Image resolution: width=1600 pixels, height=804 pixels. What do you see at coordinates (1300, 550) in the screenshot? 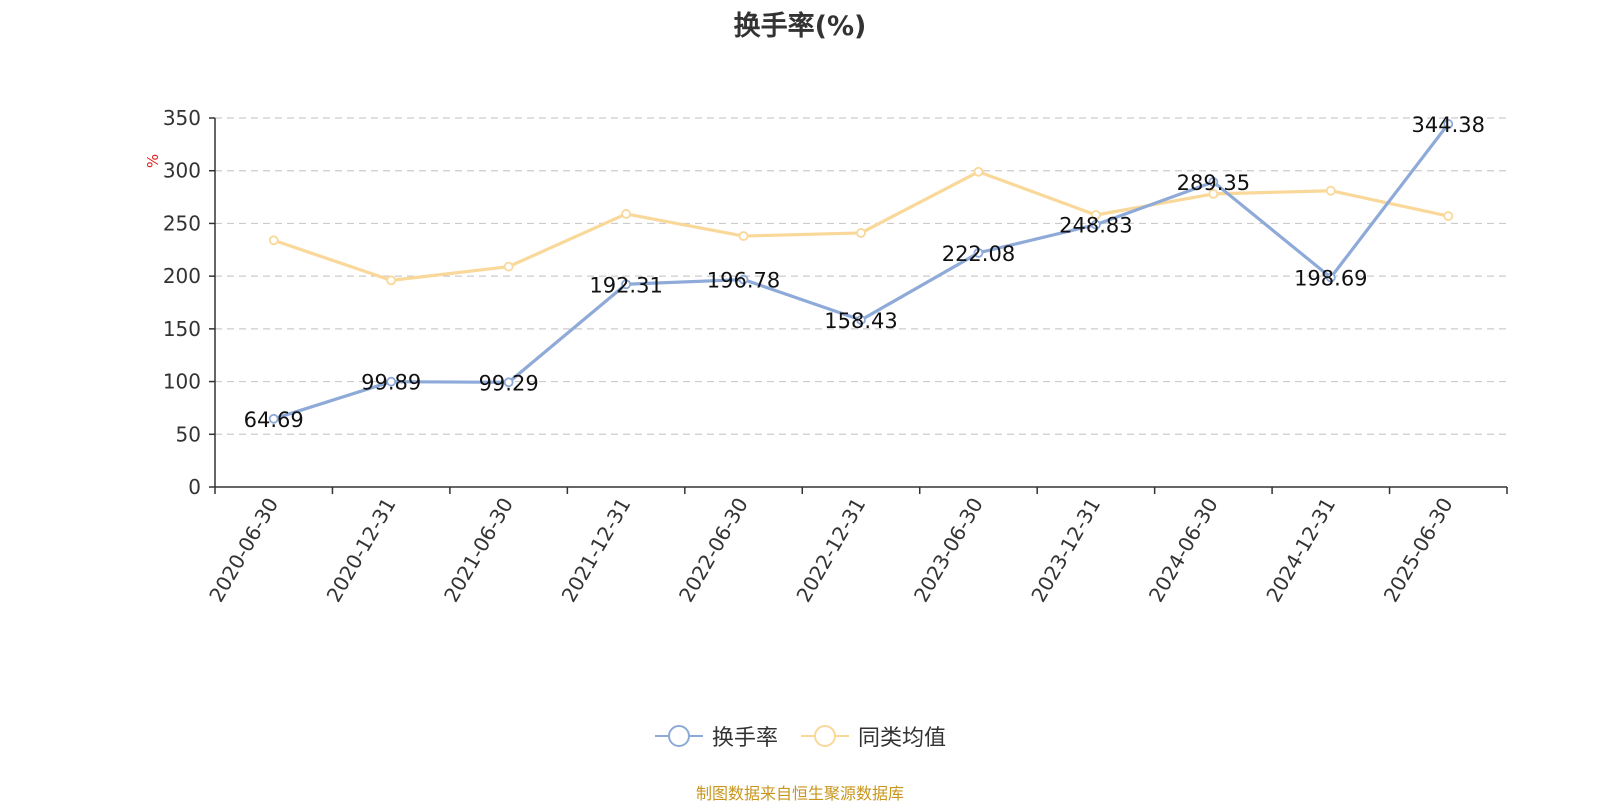
I see `x-tick-label: 2024-12-31` at bounding box center [1300, 550].